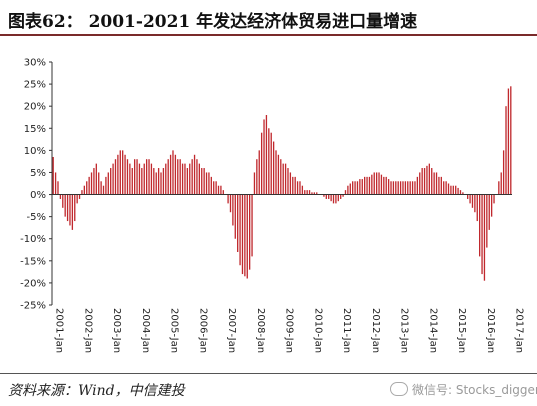 The image size is (537, 406). Describe the element at coordinates (289, 330) in the screenshot. I see `x-tick-label: 2009-Jan` at that location.